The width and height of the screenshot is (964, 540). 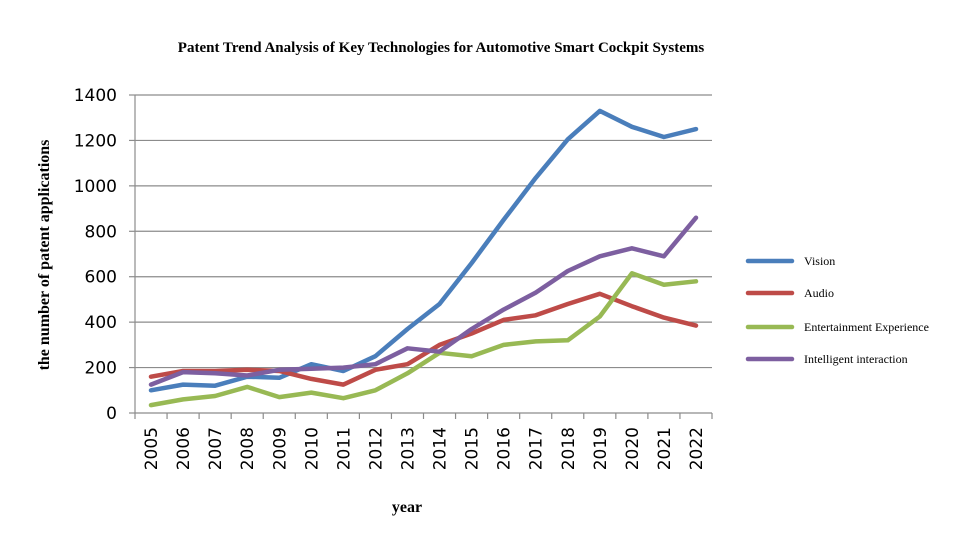 I want to click on x-tick-label: 2009, so click(x=280, y=448).